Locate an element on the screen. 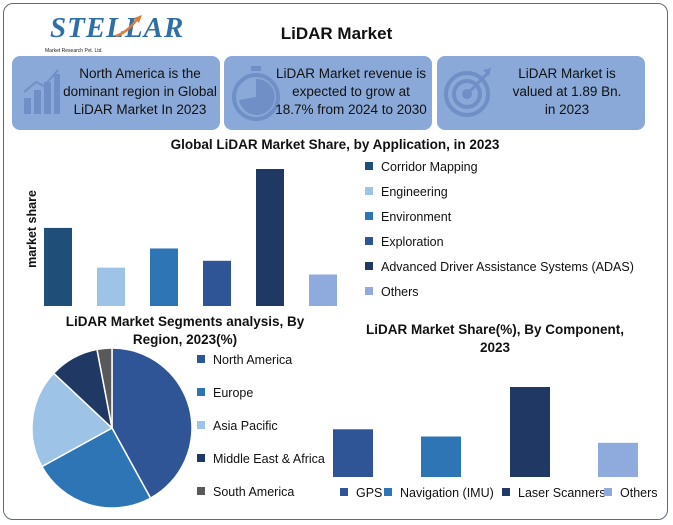  stellar-logo: STELLAR Market Research Pvt. Ltd. is located at coordinates (113, 36).